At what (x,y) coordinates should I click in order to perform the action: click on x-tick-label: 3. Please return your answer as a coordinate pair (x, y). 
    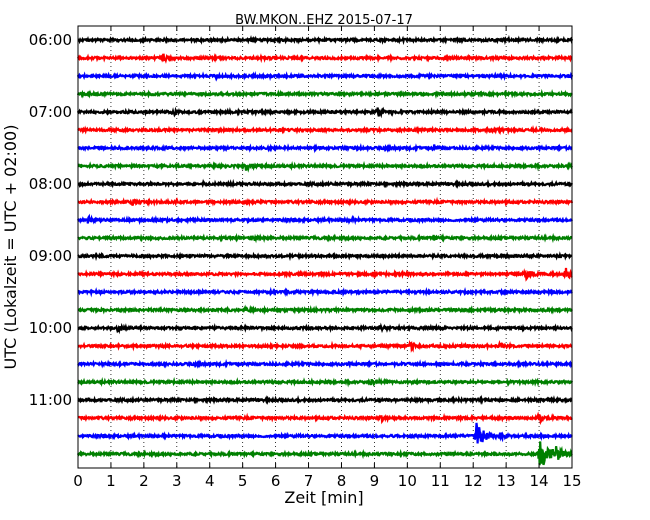
    Looking at the image, I should click on (177, 481).